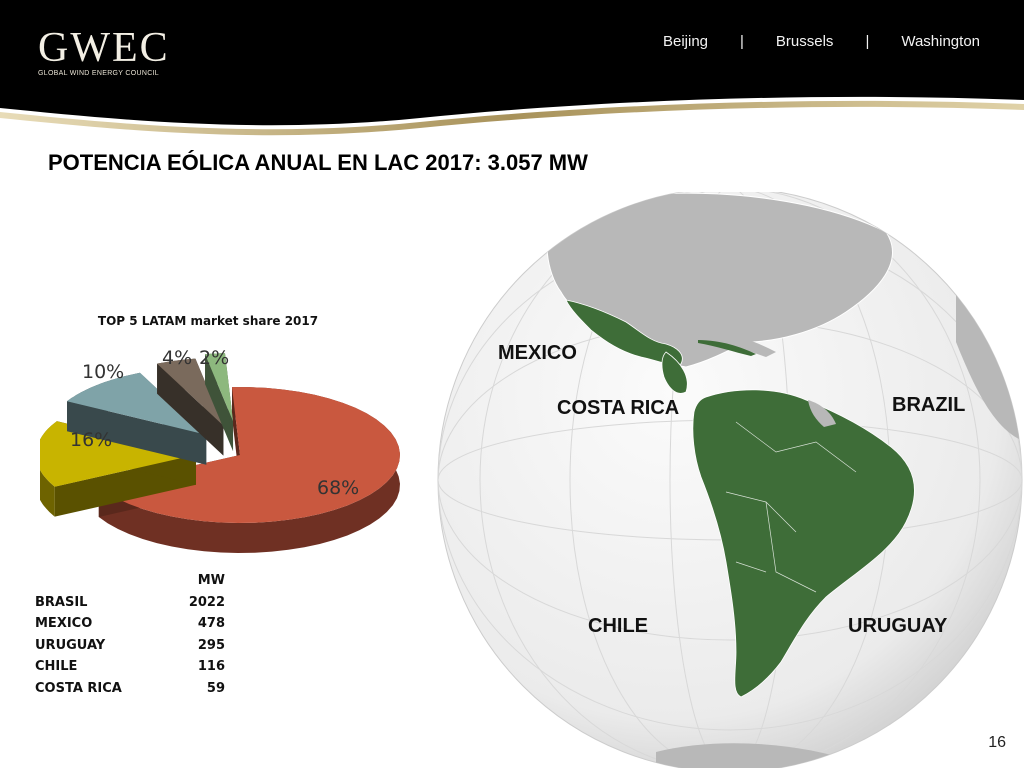 This screenshot has height=773, width=1024. Describe the element at coordinates (211, 624) in the screenshot. I see `table-cell-value: 478` at that location.